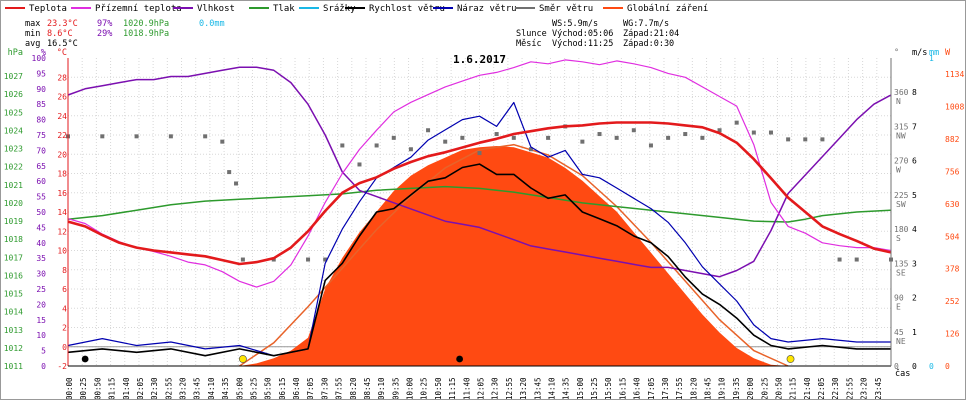 This screenshot has width=966, height=400. Describe the element at coordinates (475, 9) in the screenshot. I see `legend-item-6: Náraz větru` at that location.